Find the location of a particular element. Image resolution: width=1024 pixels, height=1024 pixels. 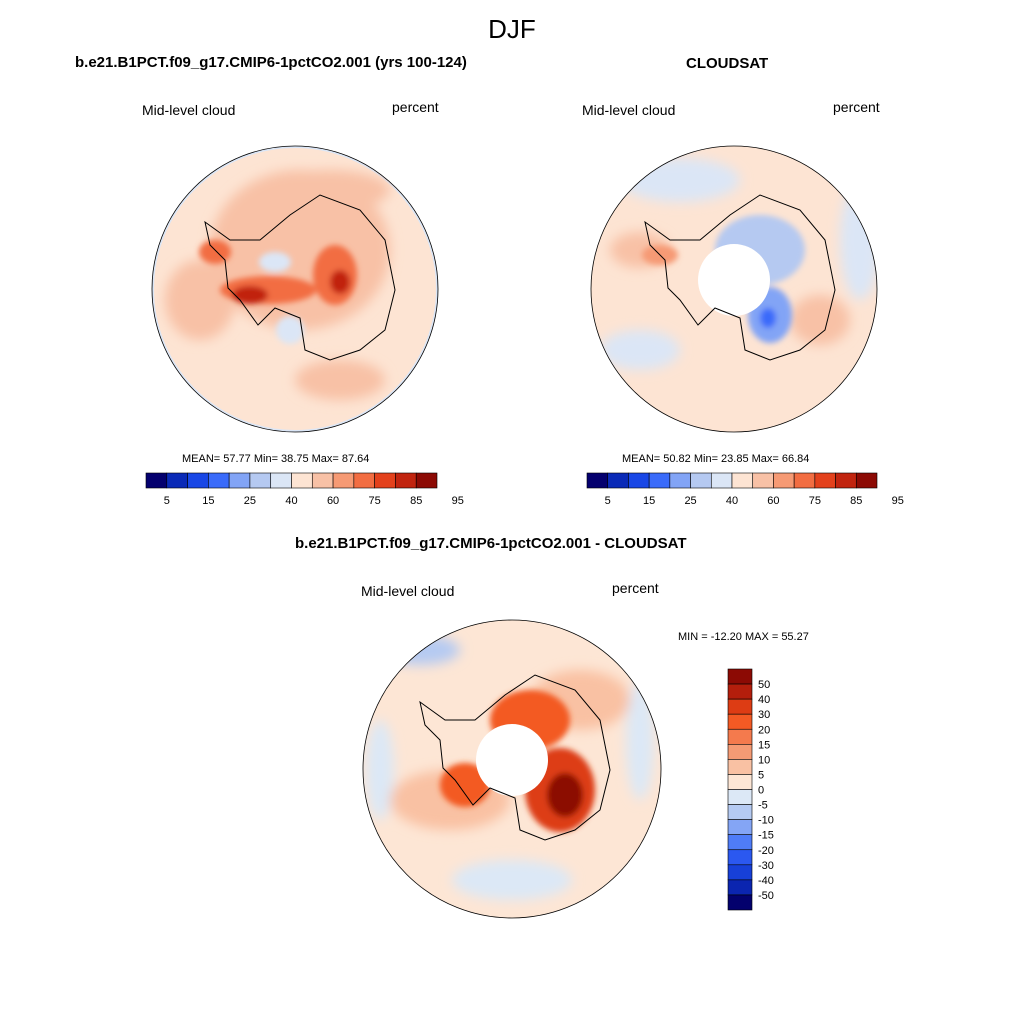

panel3-outline is located at coordinates (512, 769).